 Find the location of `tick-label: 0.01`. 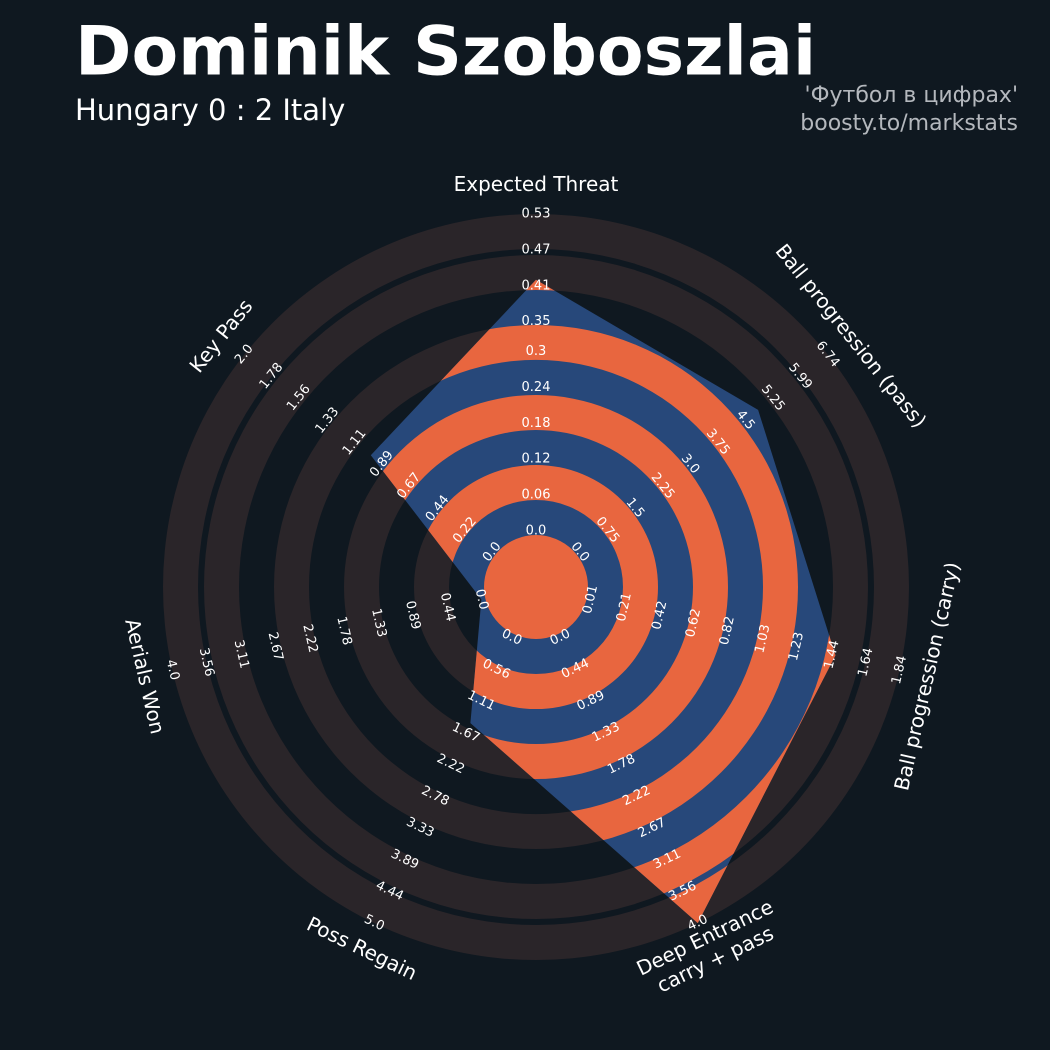

tick-label: 0.01 is located at coordinates (590, 600).